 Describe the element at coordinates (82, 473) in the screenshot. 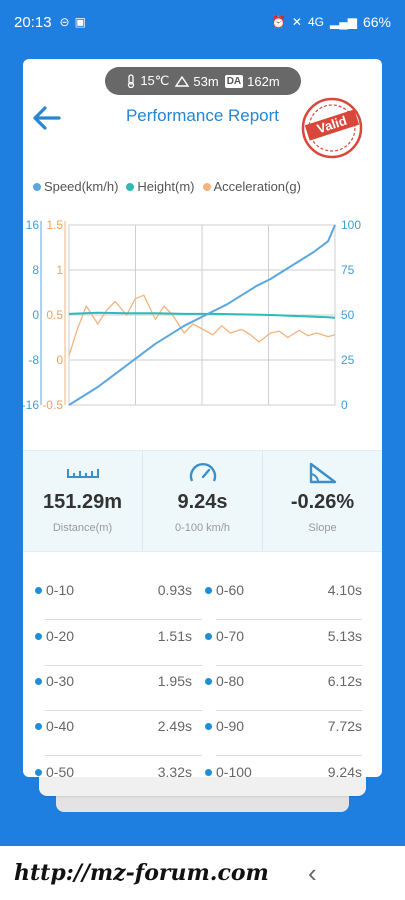

I see `ruler-icon` at that location.